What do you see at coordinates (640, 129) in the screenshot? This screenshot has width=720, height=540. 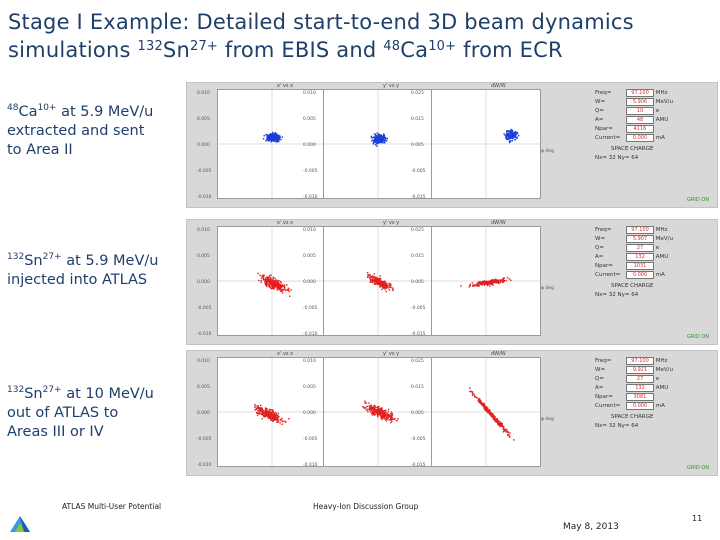 I see `parameter-value: 4116` at bounding box center [640, 129].